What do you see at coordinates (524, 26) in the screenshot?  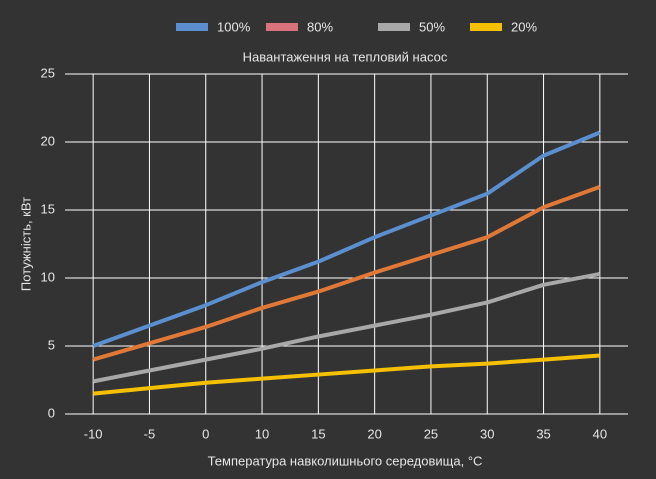 I see `legend-label: 20%` at bounding box center [524, 26].